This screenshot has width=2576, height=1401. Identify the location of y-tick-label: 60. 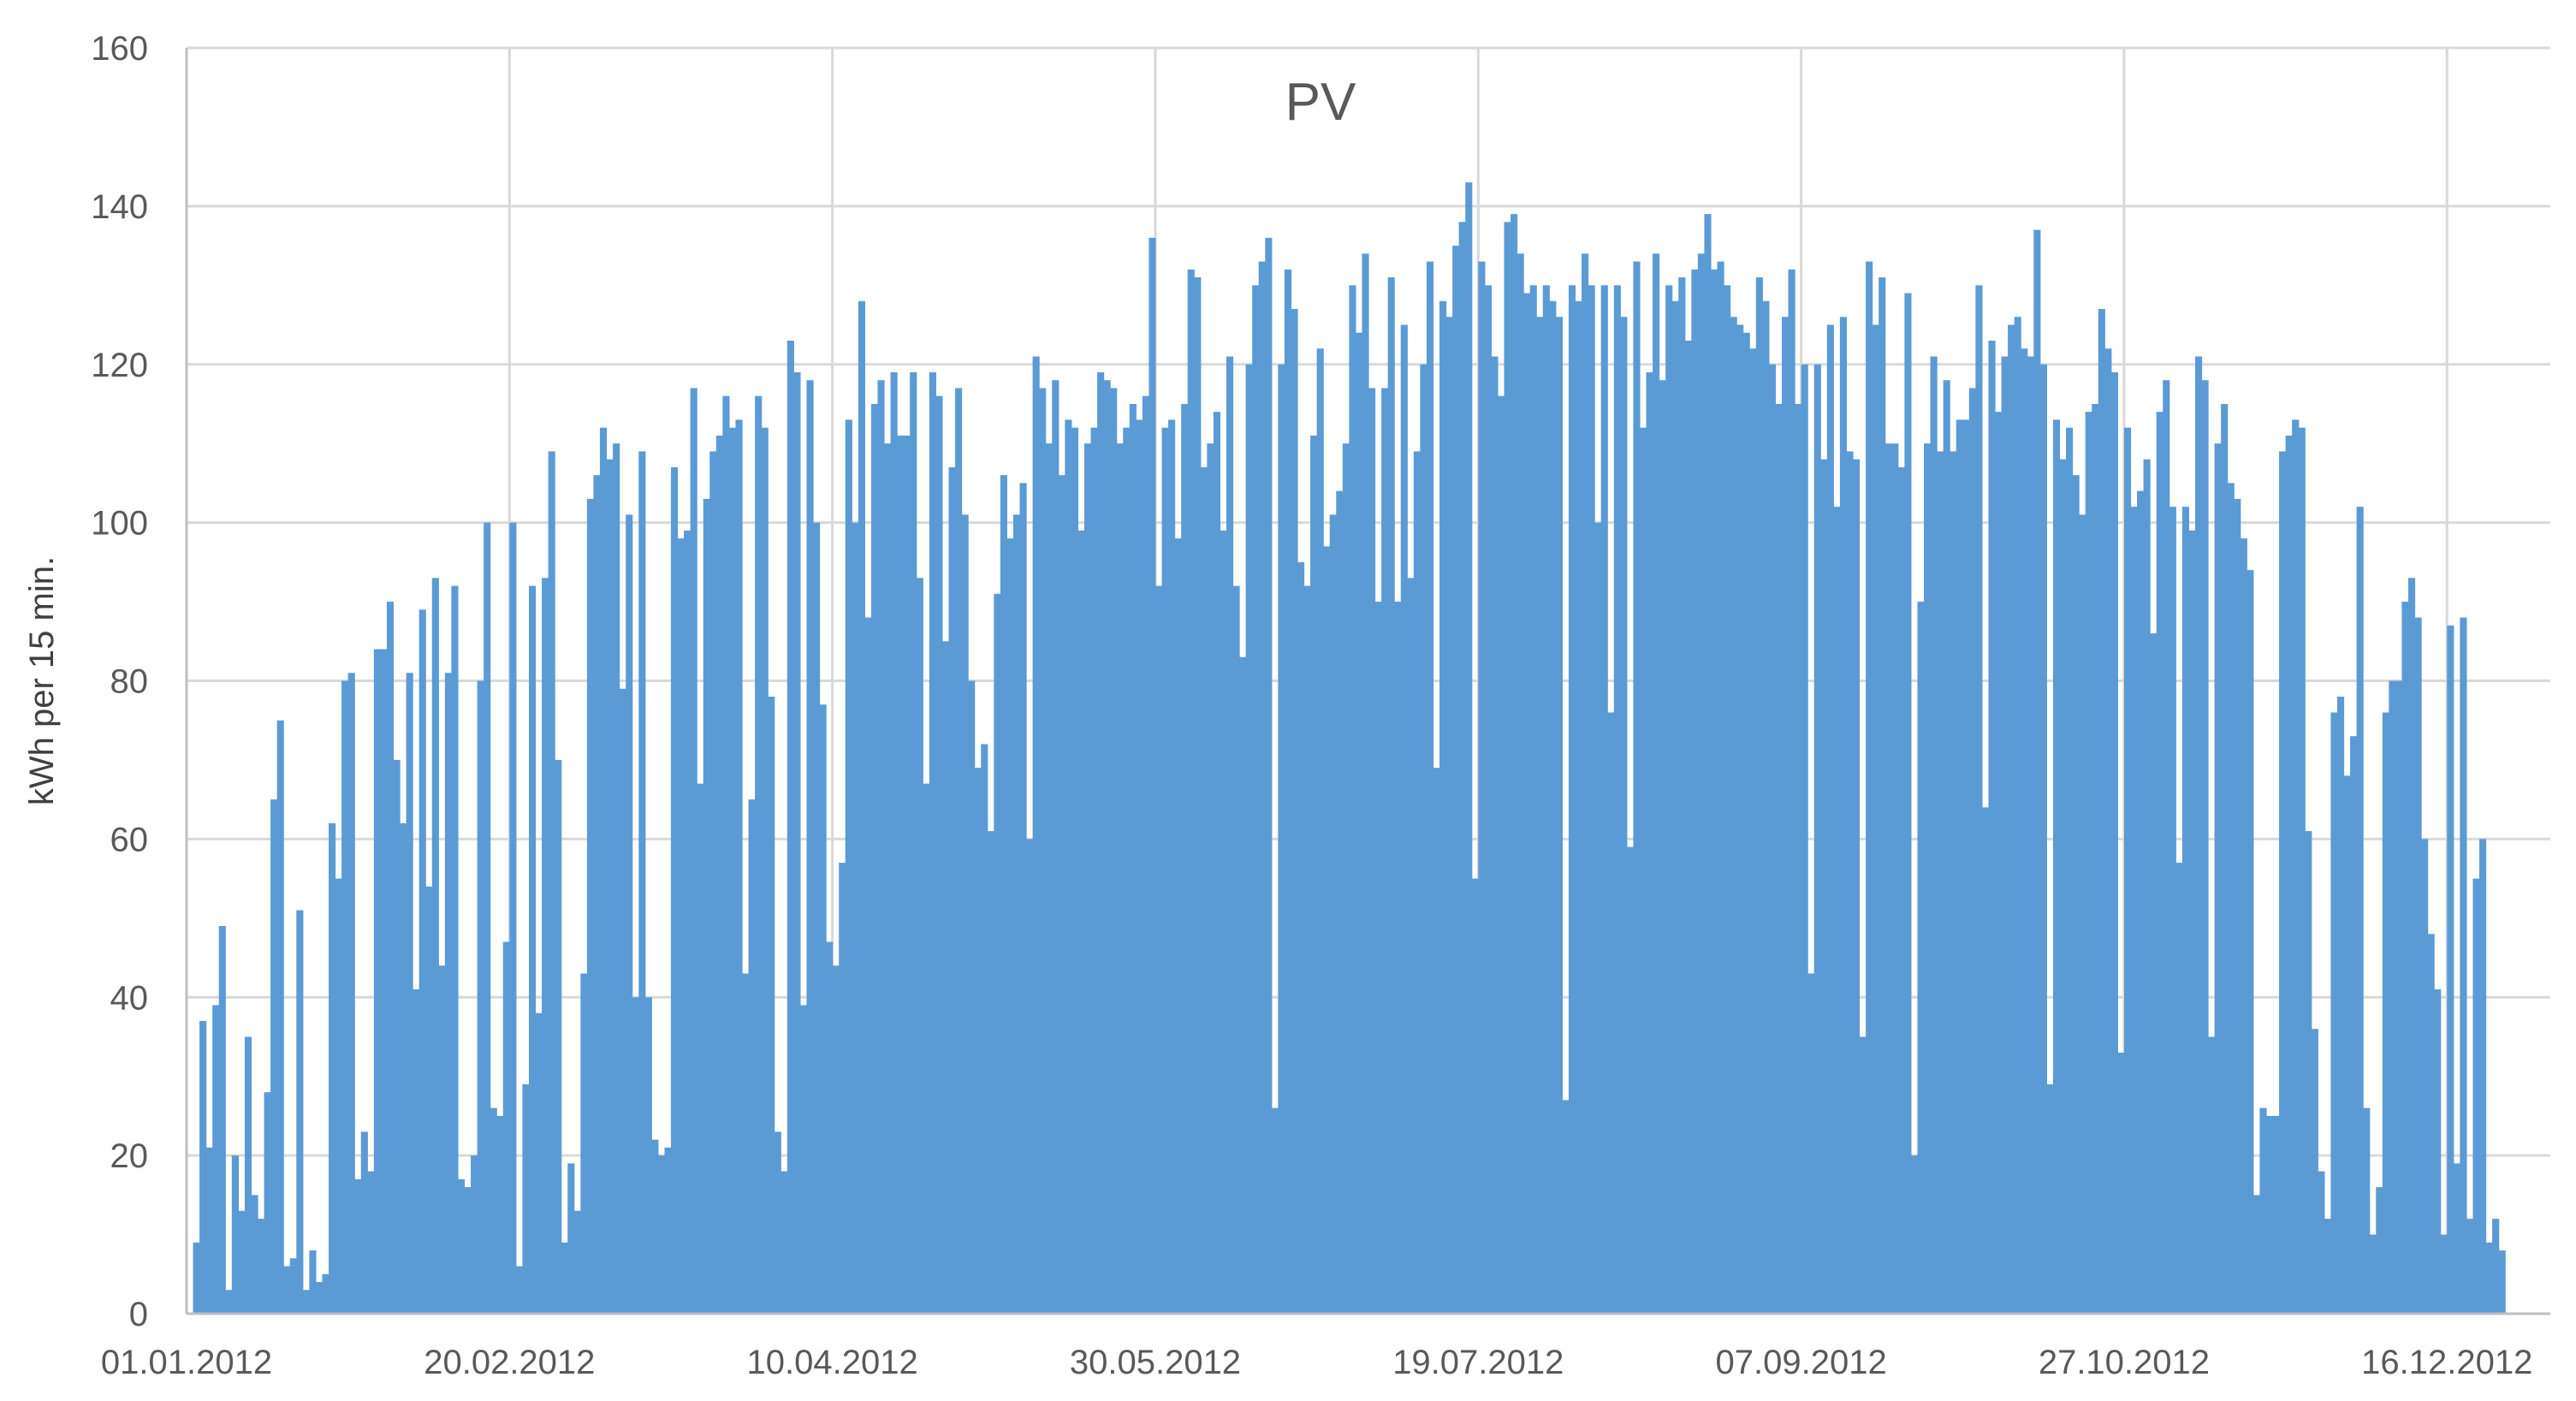
(129, 839).